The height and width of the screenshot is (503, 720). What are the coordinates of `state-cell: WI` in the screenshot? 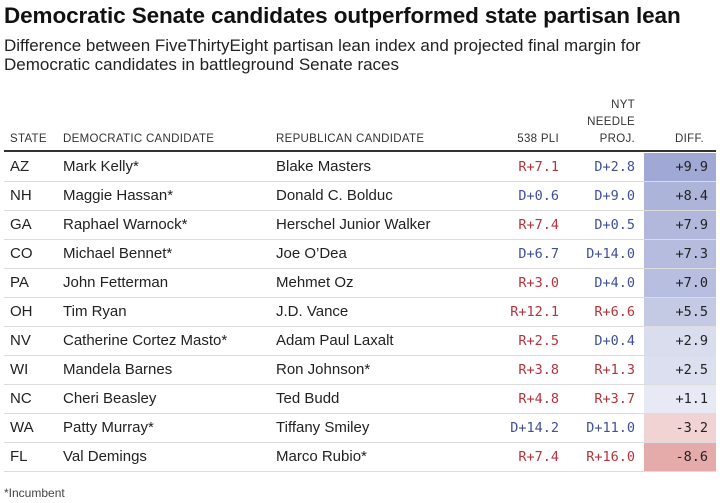 It's located at (19, 369).